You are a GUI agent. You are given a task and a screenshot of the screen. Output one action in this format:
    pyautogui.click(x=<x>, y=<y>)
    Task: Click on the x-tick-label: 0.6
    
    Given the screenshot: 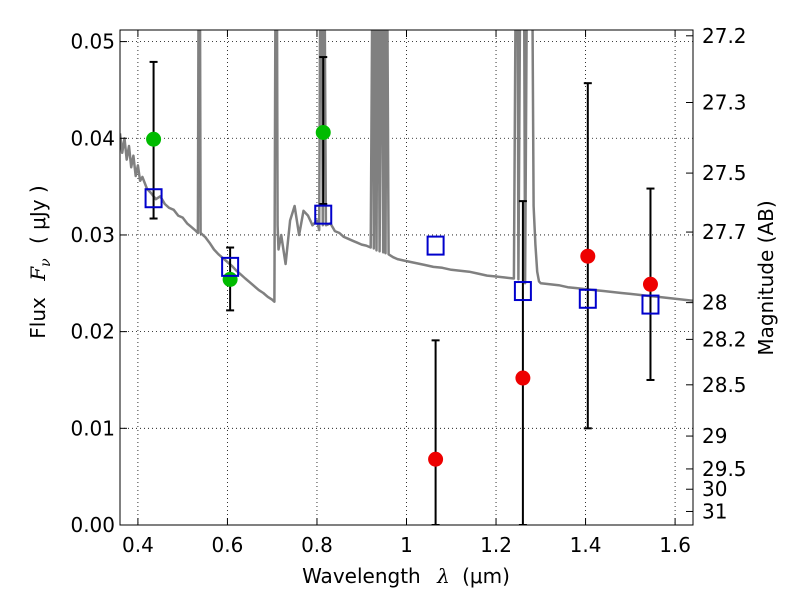 What is the action you would take?
    pyautogui.click(x=228, y=545)
    